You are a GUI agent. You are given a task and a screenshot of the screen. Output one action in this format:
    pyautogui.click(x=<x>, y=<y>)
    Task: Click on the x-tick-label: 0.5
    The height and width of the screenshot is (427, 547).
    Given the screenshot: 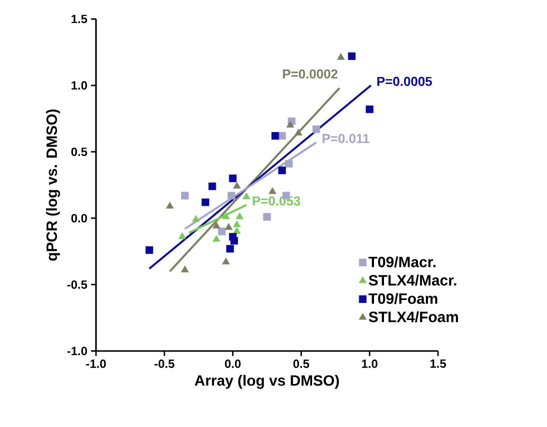 What is the action you would take?
    pyautogui.click(x=301, y=364)
    